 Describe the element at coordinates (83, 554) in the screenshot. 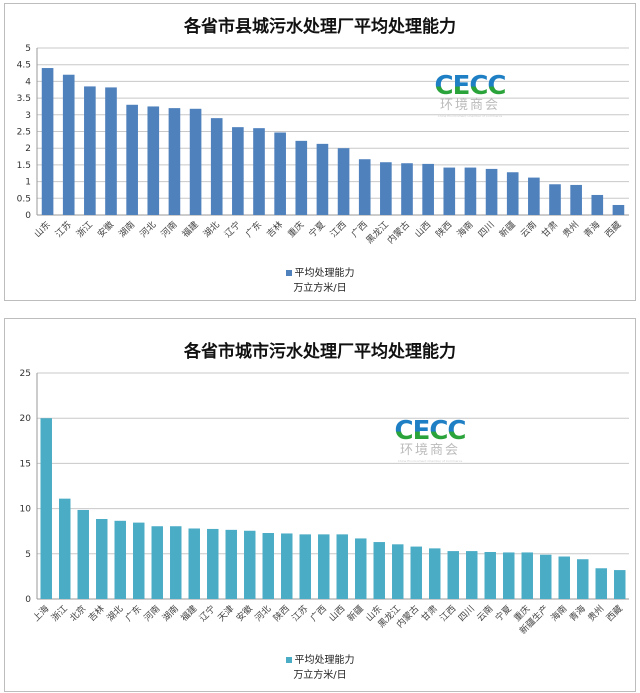

I see `bar-北京` at that location.